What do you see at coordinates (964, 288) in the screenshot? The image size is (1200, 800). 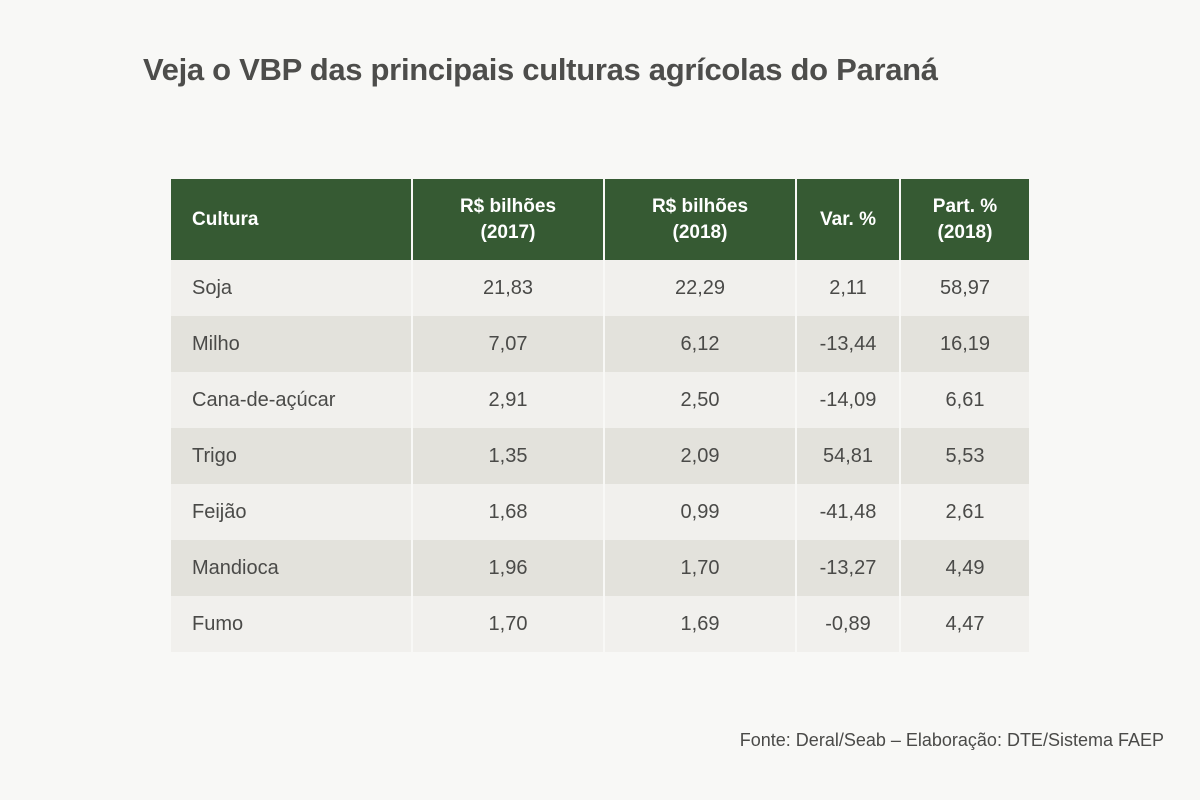 I see `cell-part: 58,97` at bounding box center [964, 288].